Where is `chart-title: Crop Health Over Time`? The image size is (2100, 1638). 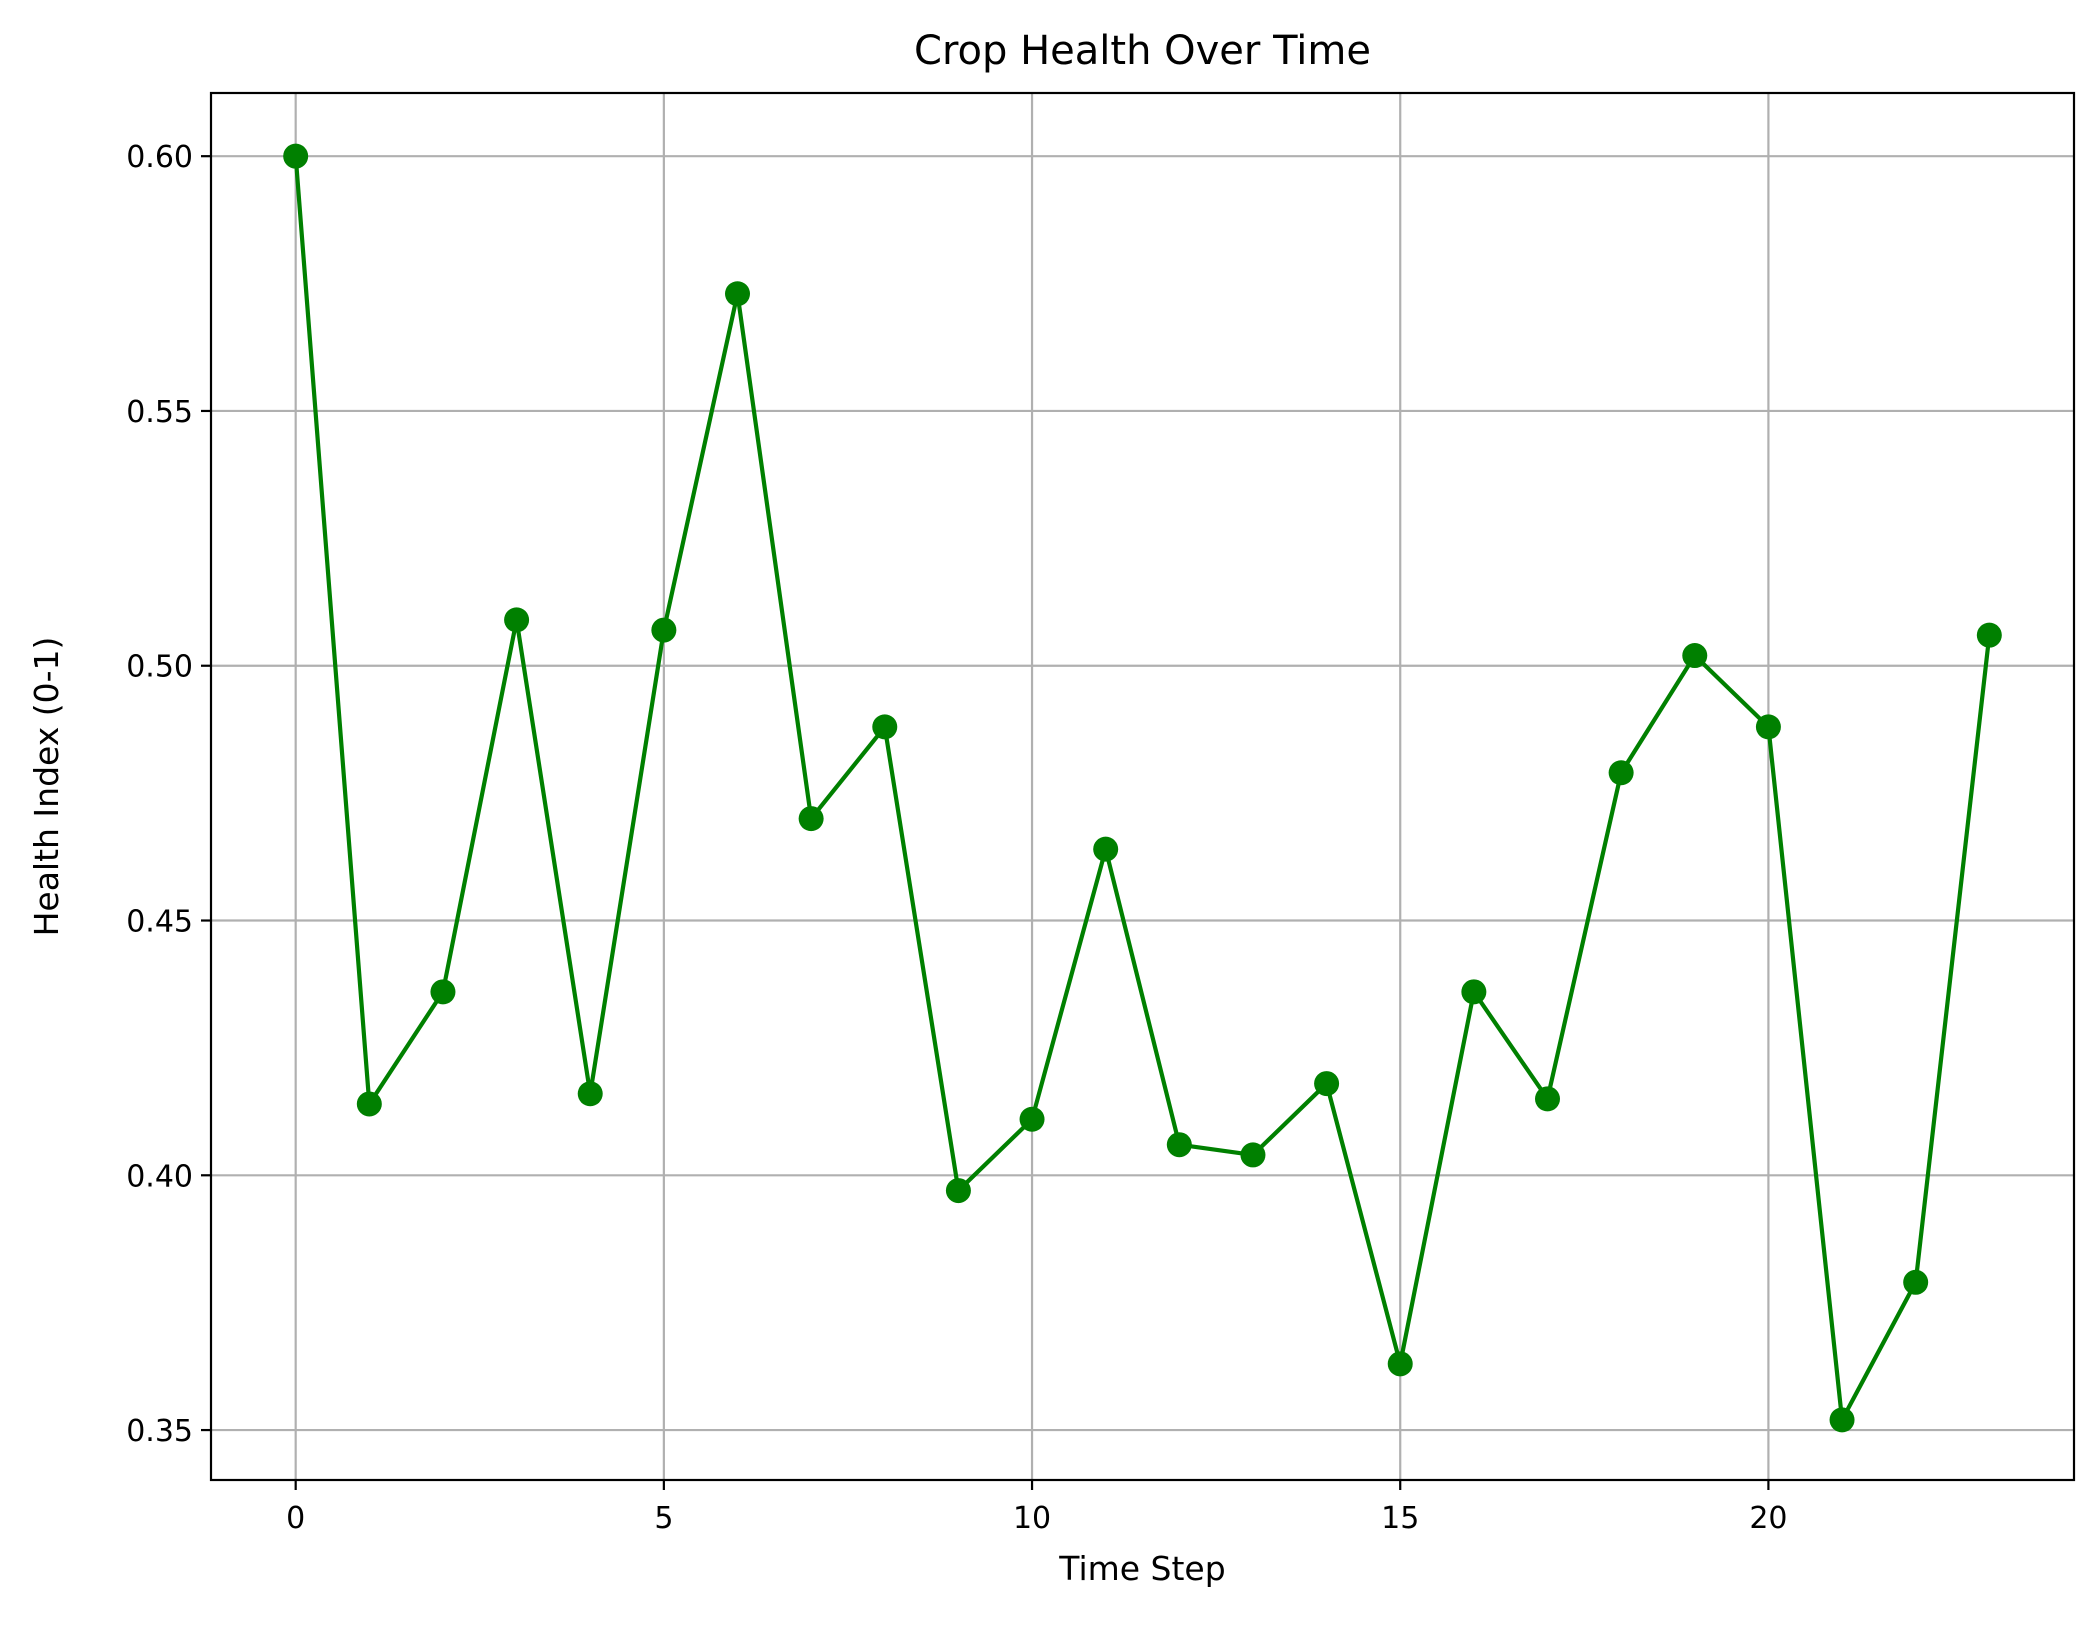
chart-title: Crop Health Over Time is located at coordinates (1142, 51).